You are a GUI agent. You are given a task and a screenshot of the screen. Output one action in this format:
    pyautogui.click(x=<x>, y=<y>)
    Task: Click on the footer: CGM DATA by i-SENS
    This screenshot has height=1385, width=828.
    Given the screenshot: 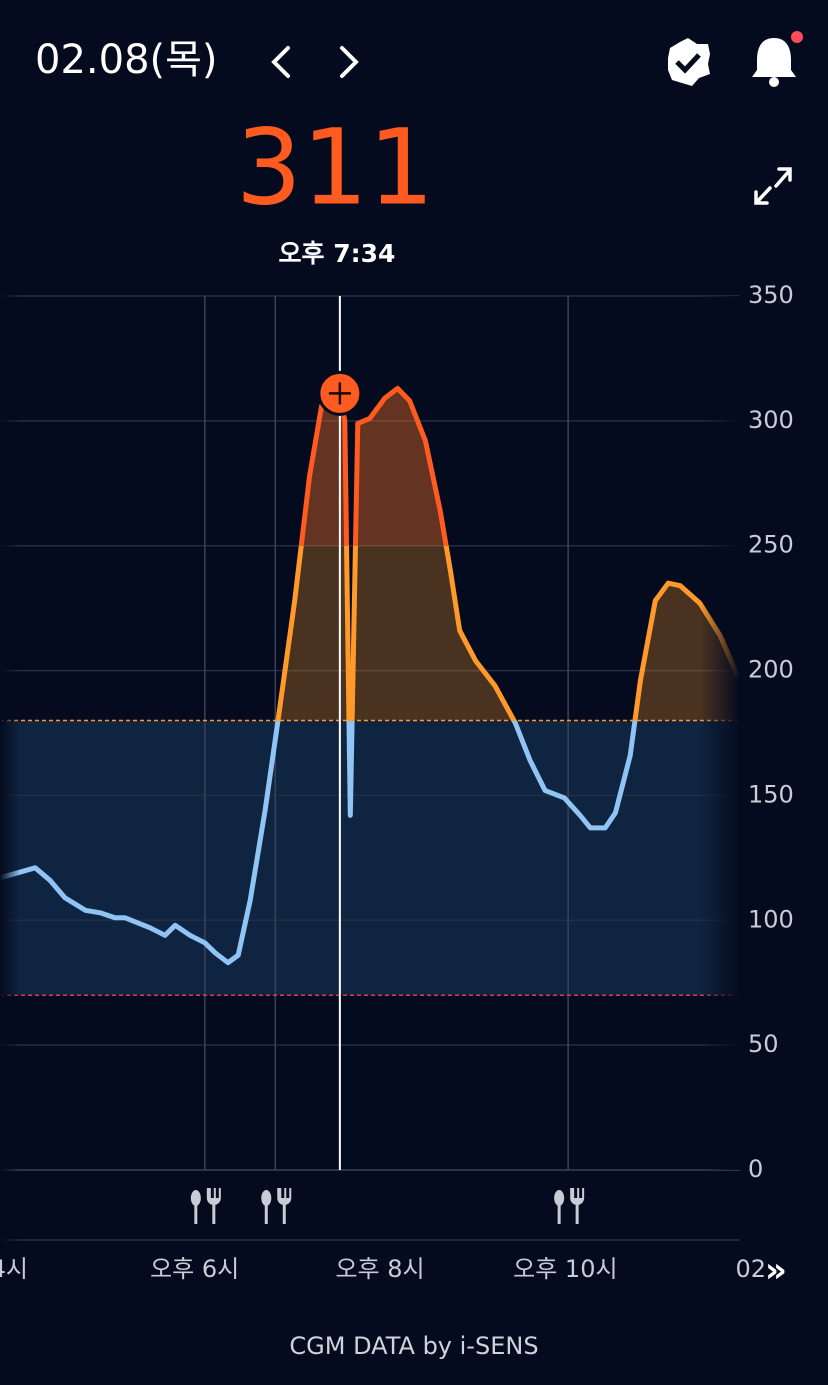 What is the action you would take?
    pyautogui.click(x=413, y=1346)
    